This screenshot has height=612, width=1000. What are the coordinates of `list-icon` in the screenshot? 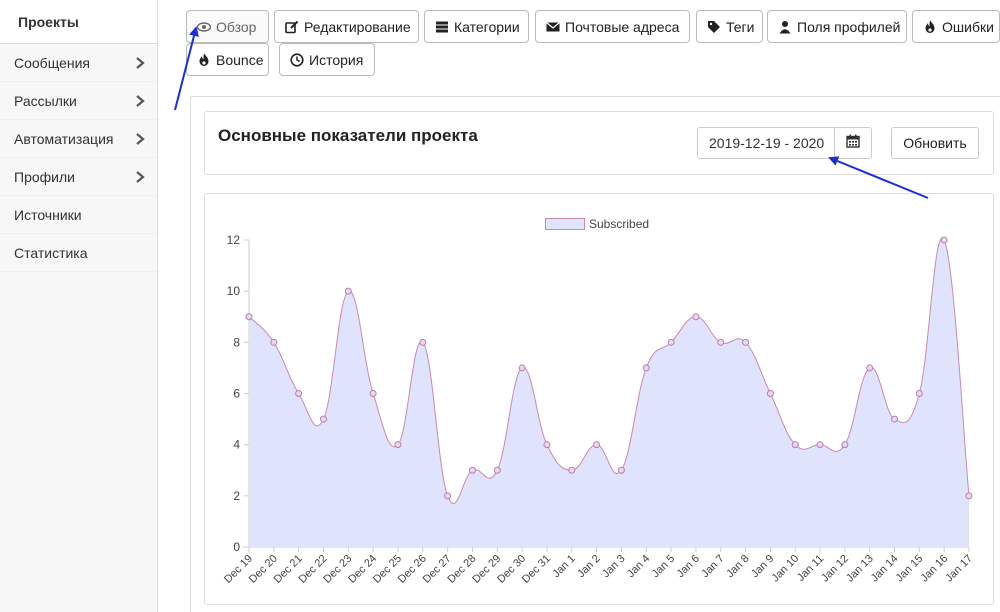 It's located at (442, 27).